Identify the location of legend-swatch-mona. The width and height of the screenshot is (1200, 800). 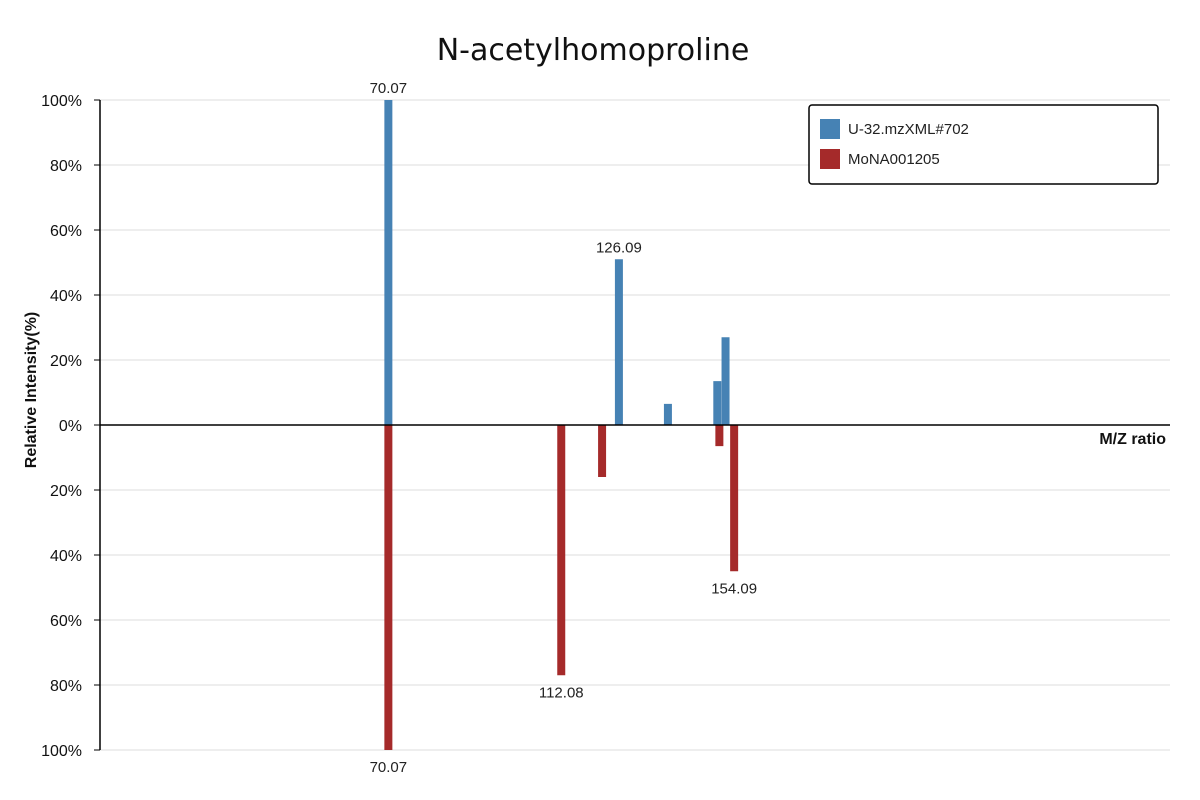
(830, 159).